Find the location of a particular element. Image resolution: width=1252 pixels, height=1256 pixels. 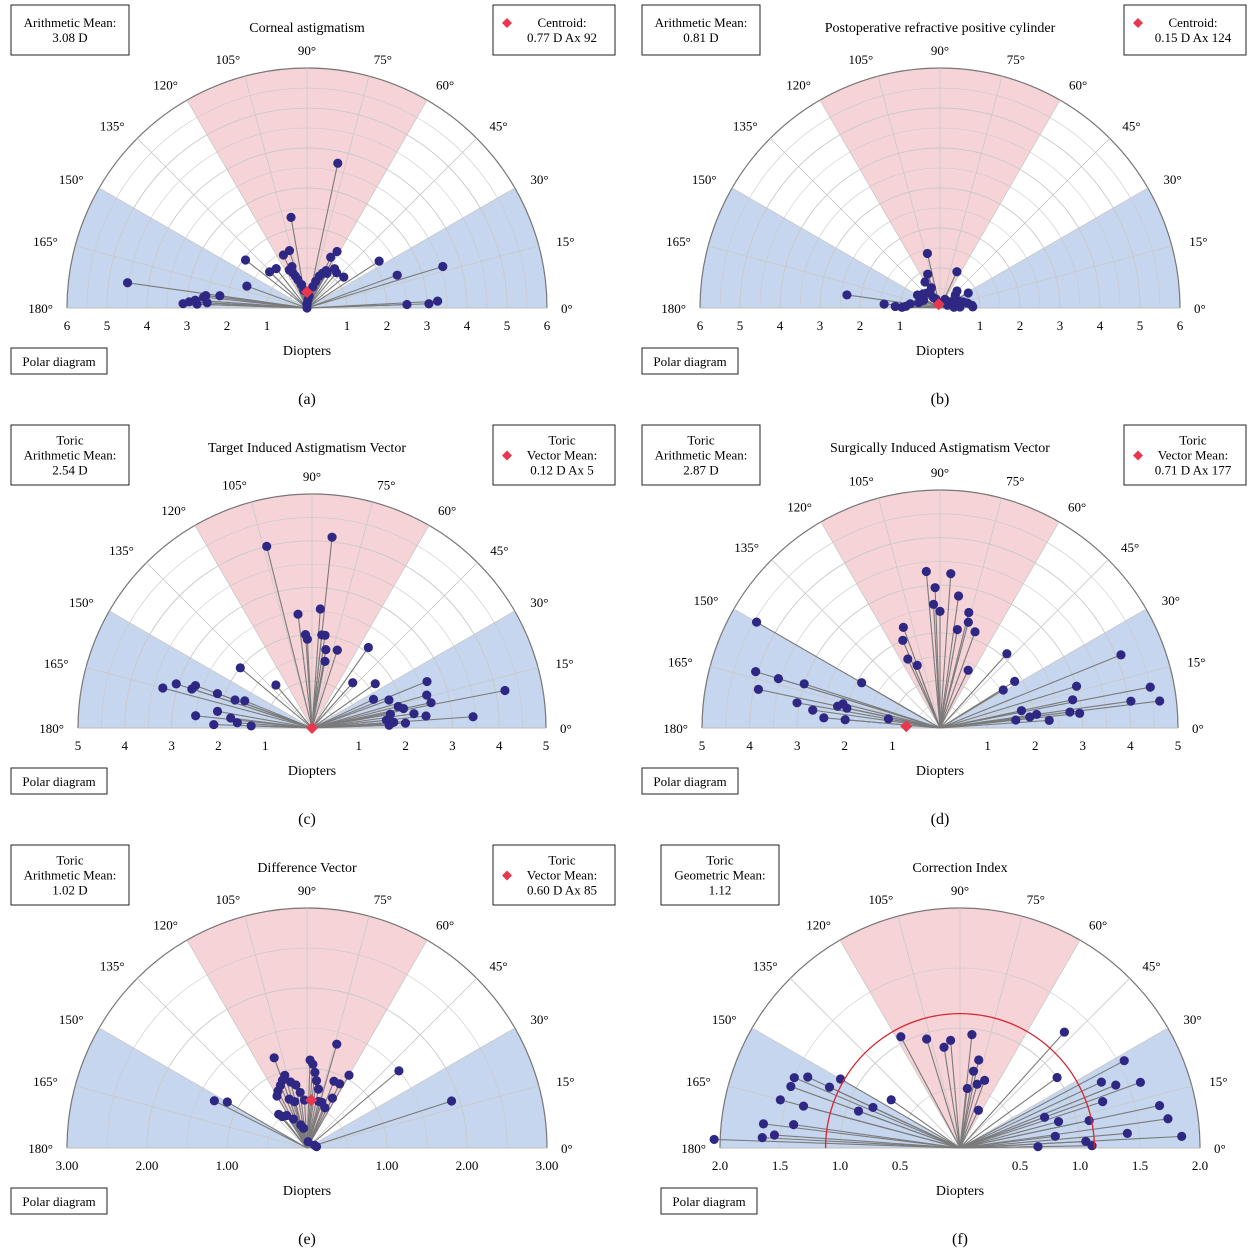

angle-label: 75° is located at coordinates (1015, 481).